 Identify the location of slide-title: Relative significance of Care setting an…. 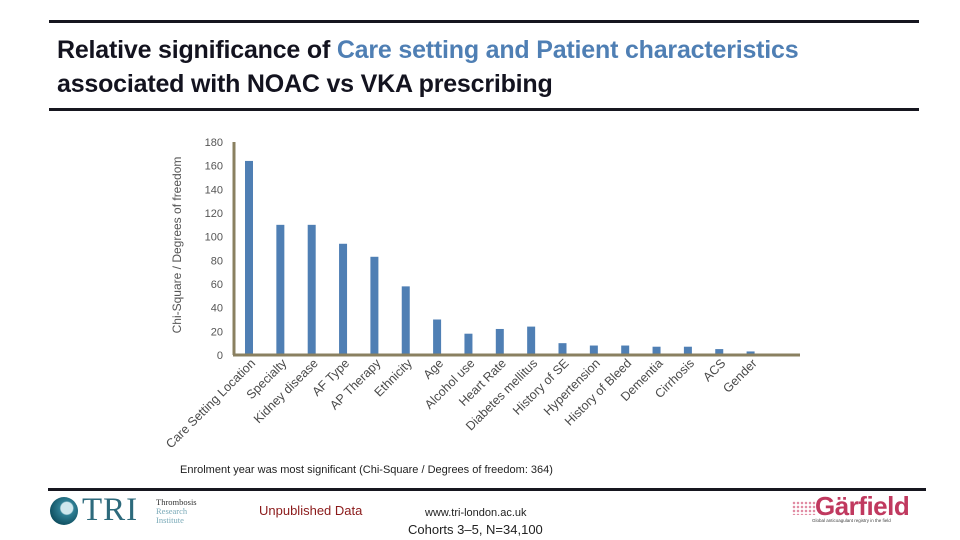
(497, 67).